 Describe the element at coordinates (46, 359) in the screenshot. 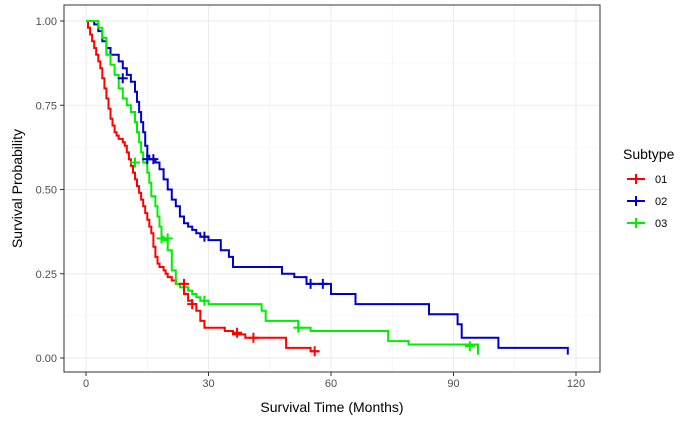

I see `y-tick-label: 0.00` at that location.